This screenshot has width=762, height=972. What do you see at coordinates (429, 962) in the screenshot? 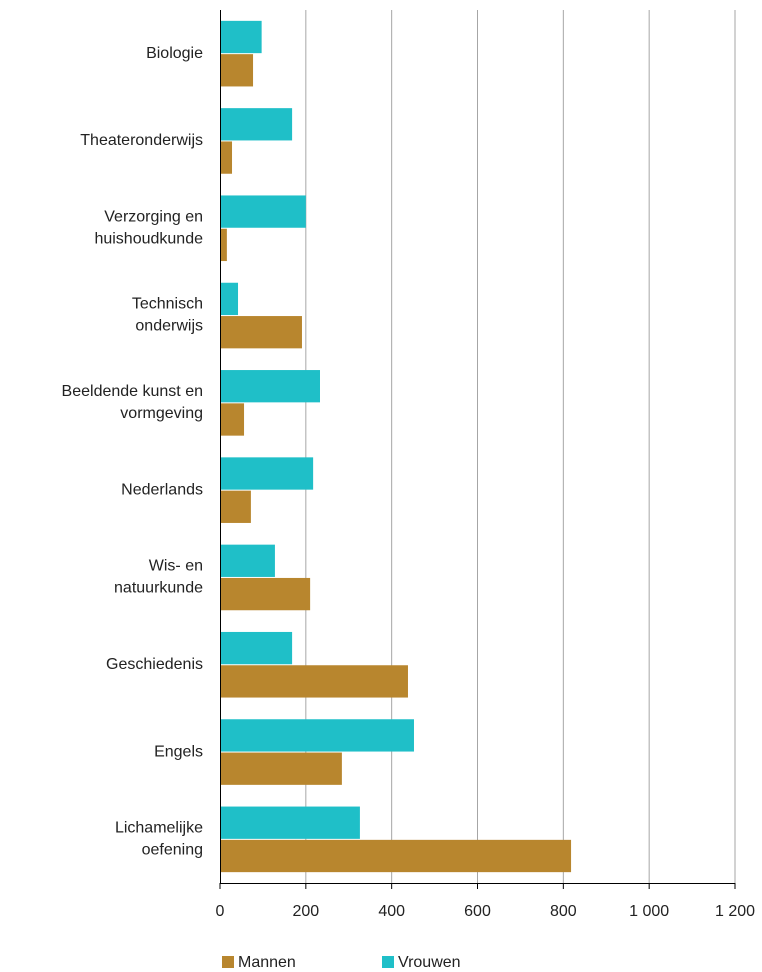
I see `legend-label: Vrouwen` at bounding box center [429, 962].